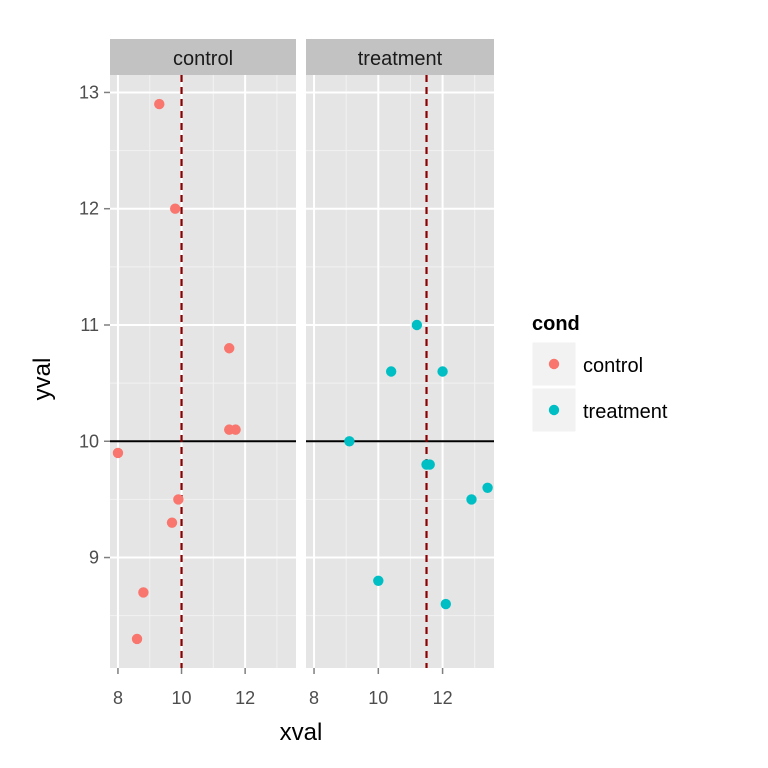 The height and width of the screenshot is (768, 768). I want to click on y-tick-label: 10, so click(89, 441).